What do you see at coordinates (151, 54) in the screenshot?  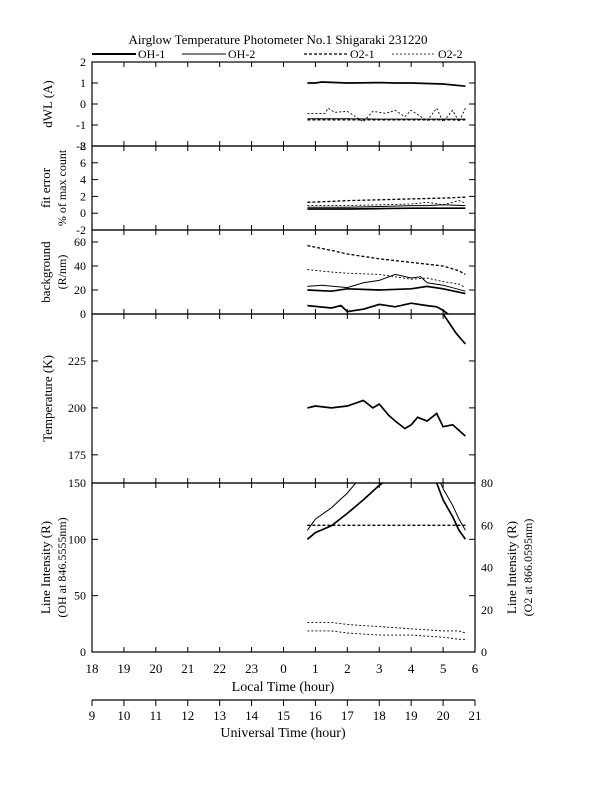 I see `legend-label: OH-1` at bounding box center [151, 54].